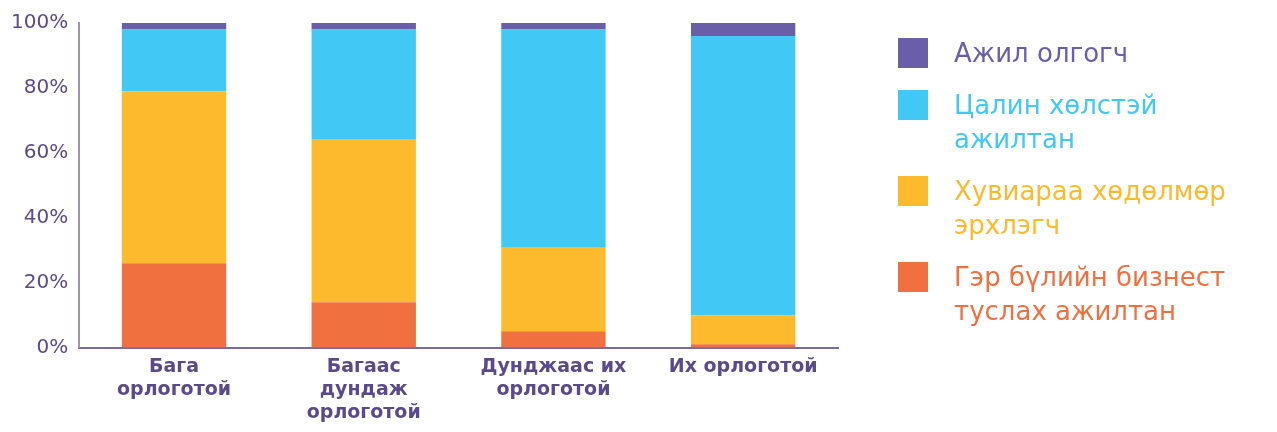  What do you see at coordinates (39, 21) in the screenshot?
I see `y-tick-label: 100%` at bounding box center [39, 21].